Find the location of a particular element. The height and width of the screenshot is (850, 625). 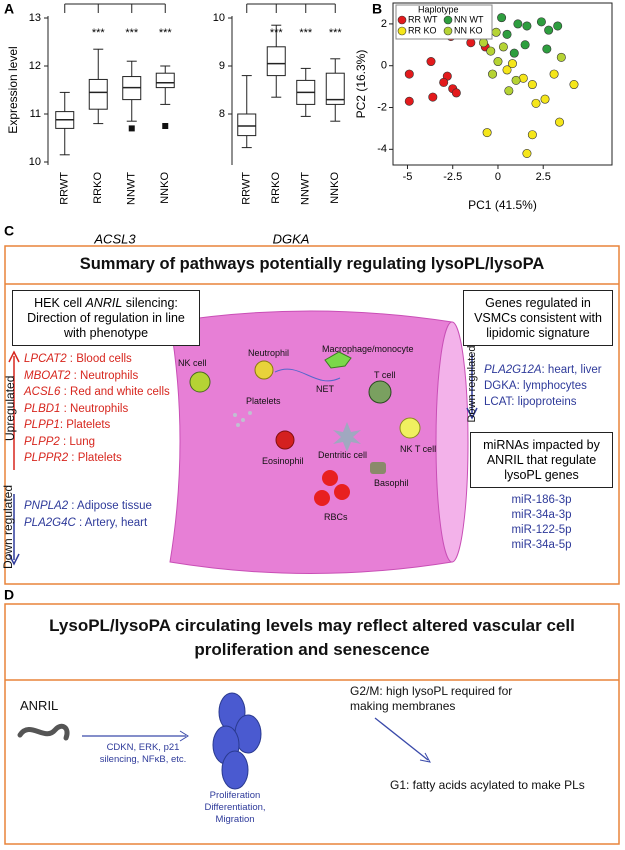

vessel-end is located at coordinates (452, 442).